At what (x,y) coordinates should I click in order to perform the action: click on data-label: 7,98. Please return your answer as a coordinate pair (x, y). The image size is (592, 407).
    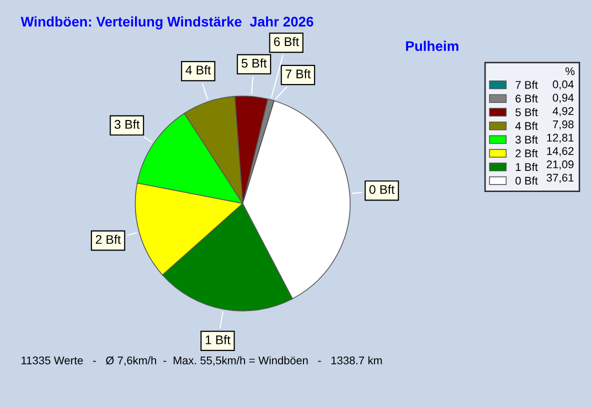
    Looking at the image, I should click on (563, 125).